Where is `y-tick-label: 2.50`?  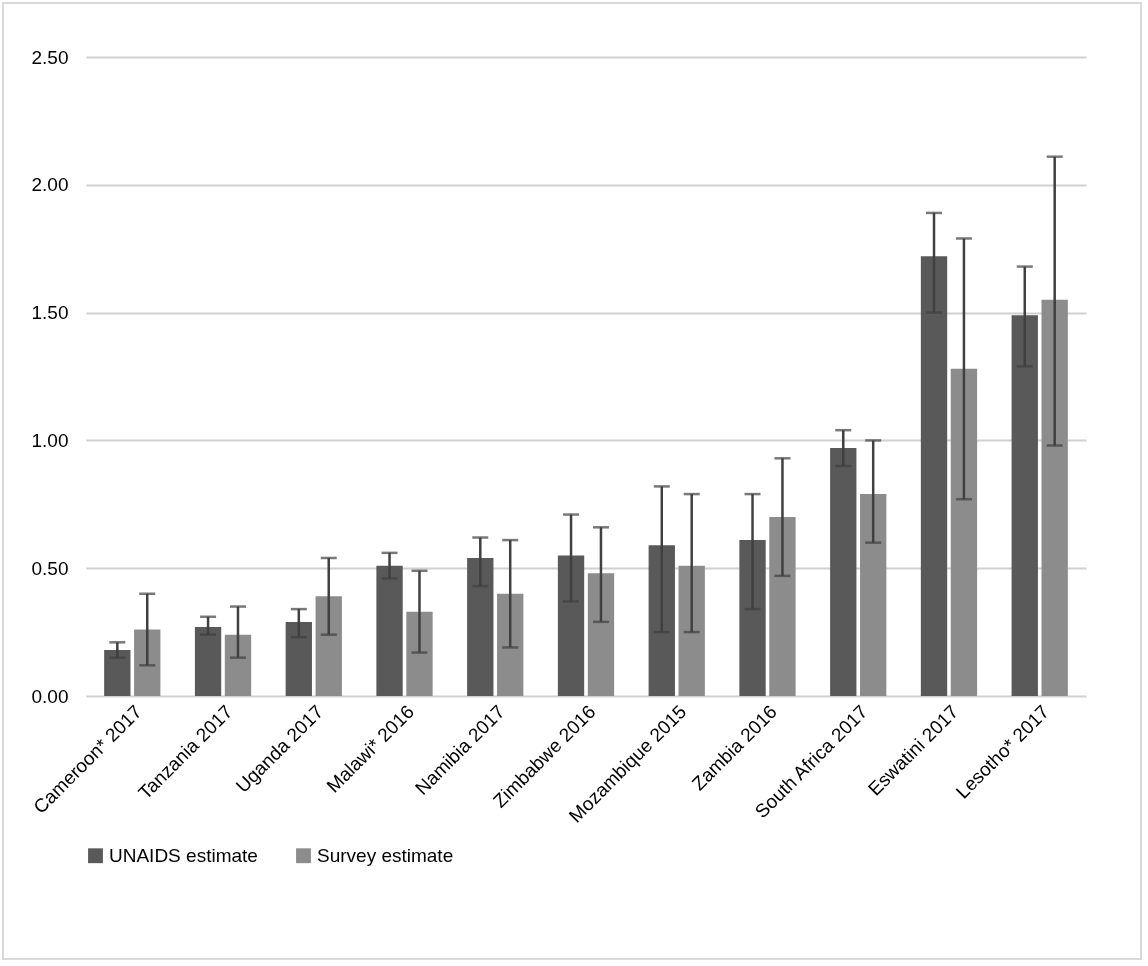
y-tick-label: 2.50 is located at coordinates (50, 57).